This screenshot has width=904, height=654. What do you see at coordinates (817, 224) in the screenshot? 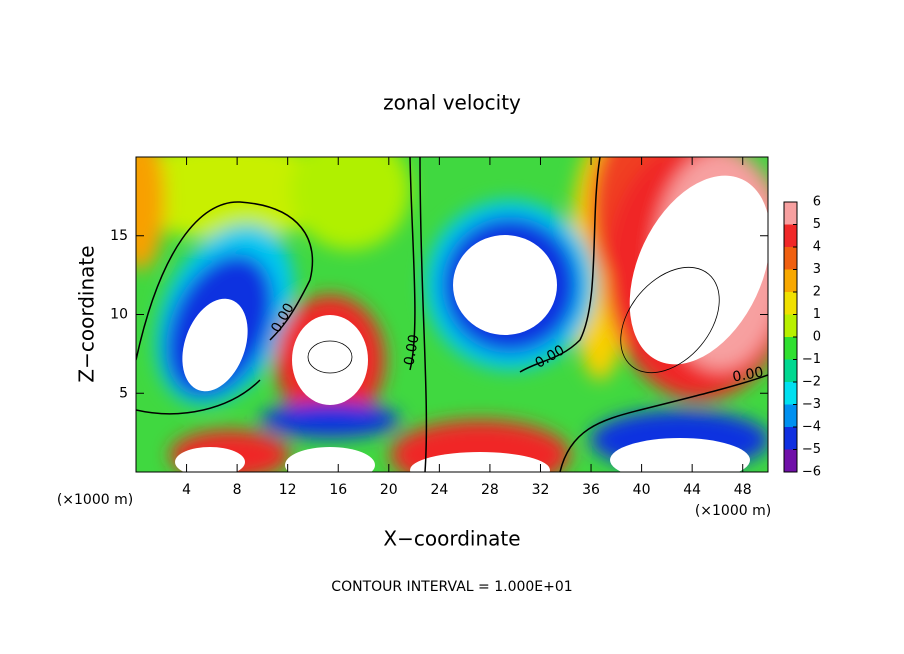
I see `colorbar-label: 5` at bounding box center [817, 224].